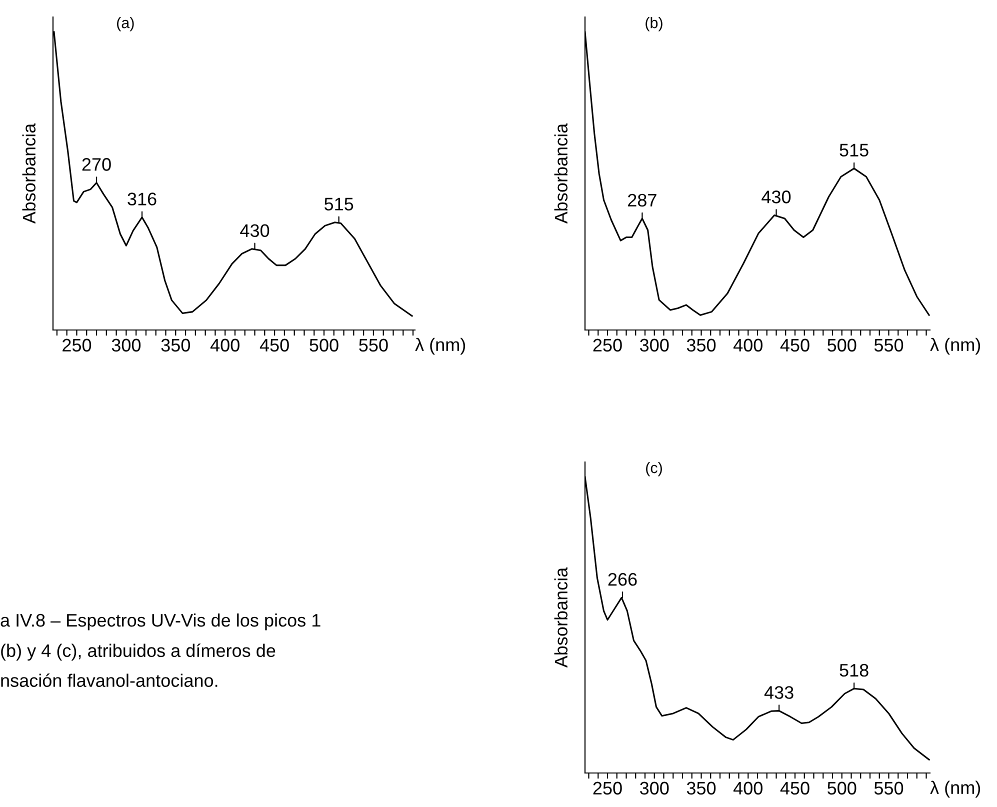 The image size is (997, 807). What do you see at coordinates (642, 200) in the screenshot?
I see `annotation: 287` at bounding box center [642, 200].